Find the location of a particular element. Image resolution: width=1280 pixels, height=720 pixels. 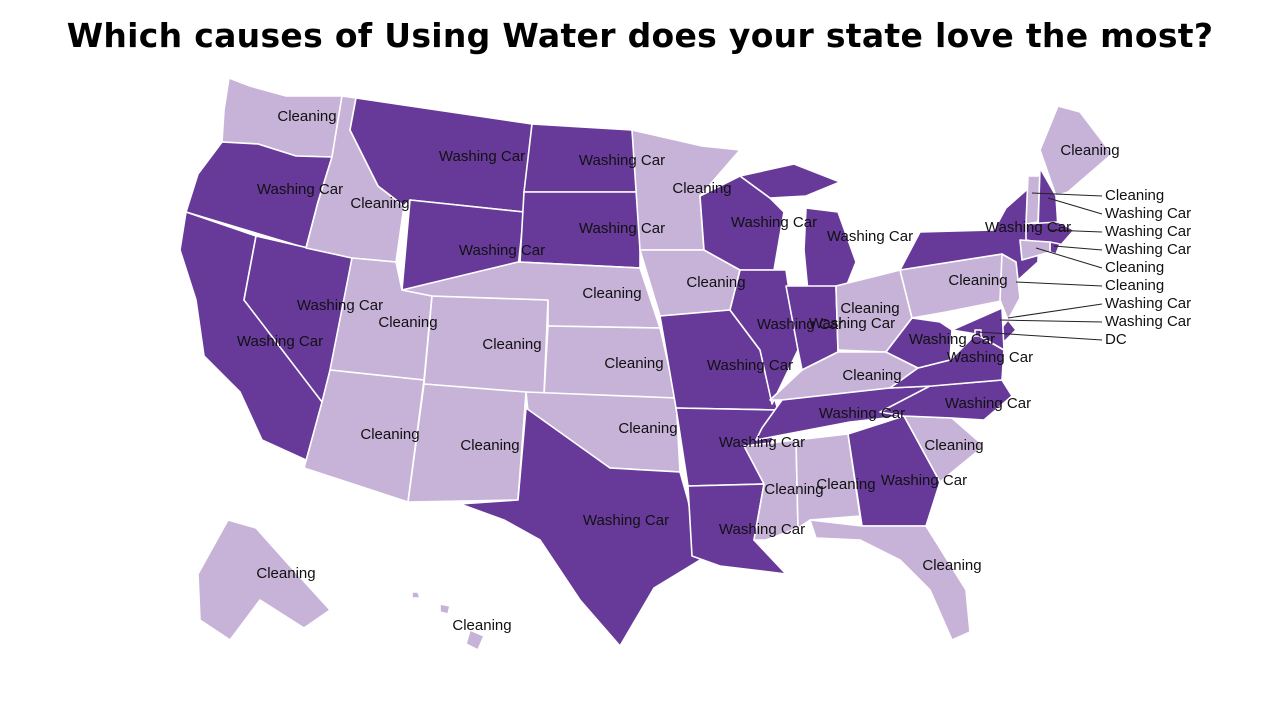

state-label-ak: Cleaning is located at coordinates (285, 573).